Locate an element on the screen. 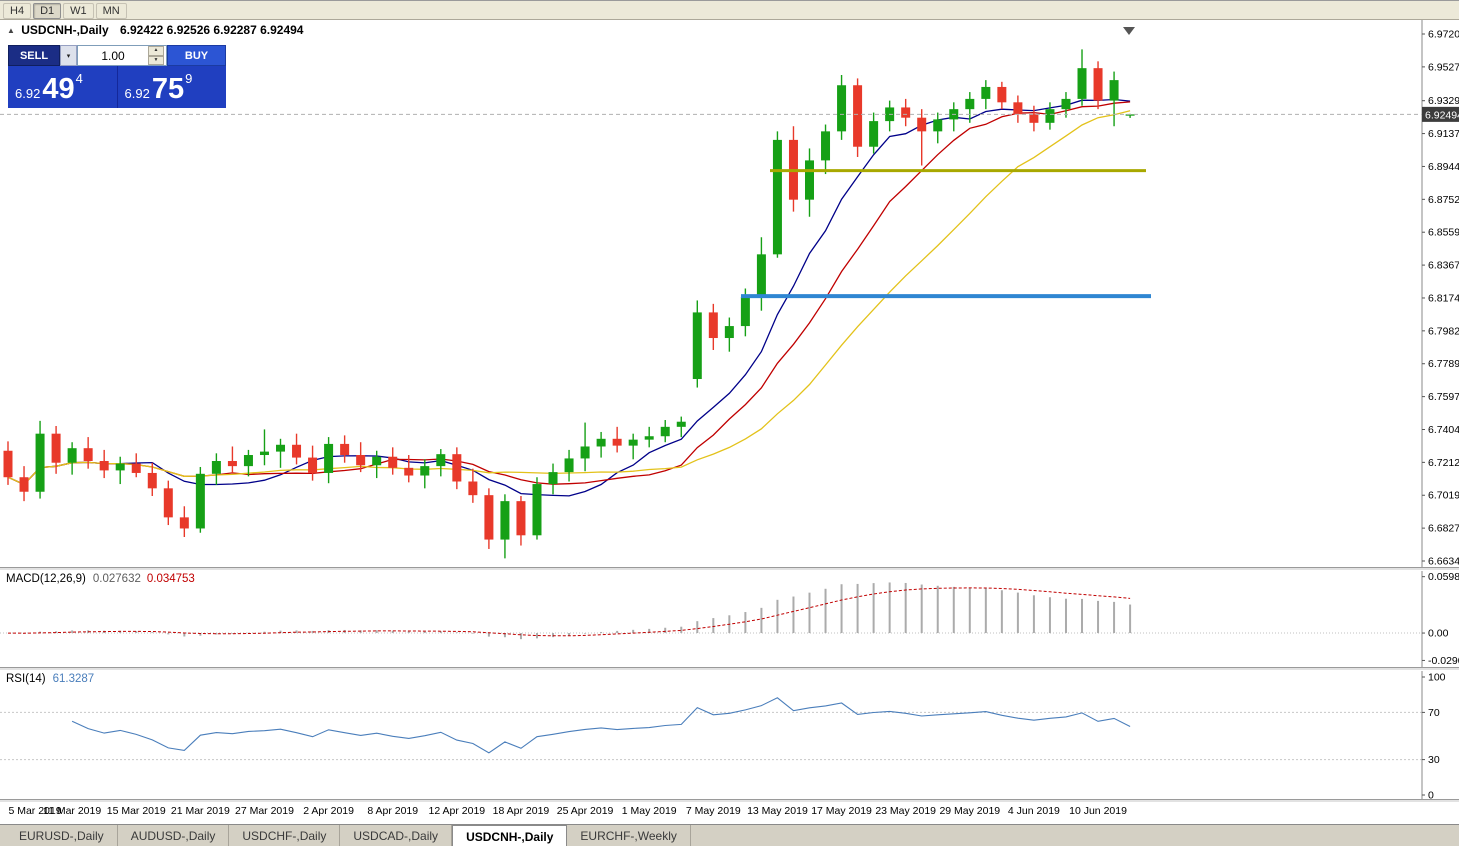 Image resolution: width=1459 pixels, height=846 pixels. date-label: 7 May 2019 is located at coordinates (713, 811).